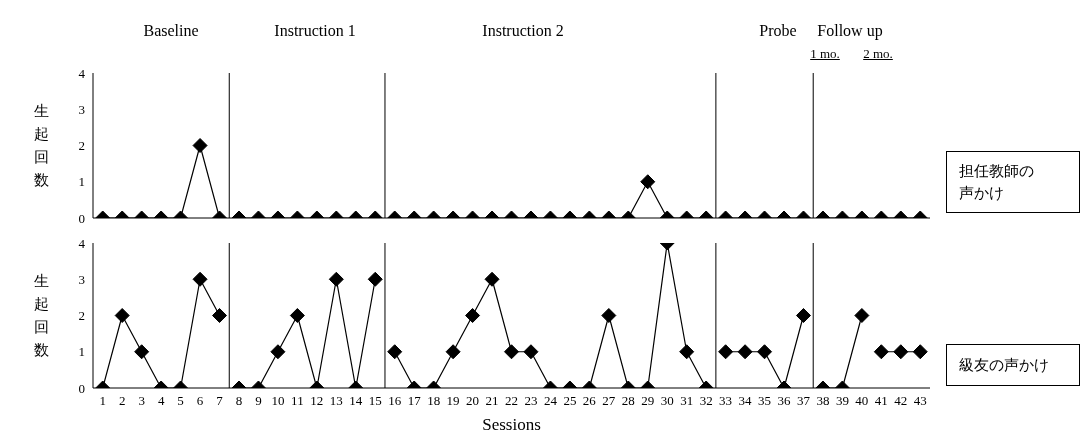  I want to click on x-tick-label: 3, so click(141, 401).